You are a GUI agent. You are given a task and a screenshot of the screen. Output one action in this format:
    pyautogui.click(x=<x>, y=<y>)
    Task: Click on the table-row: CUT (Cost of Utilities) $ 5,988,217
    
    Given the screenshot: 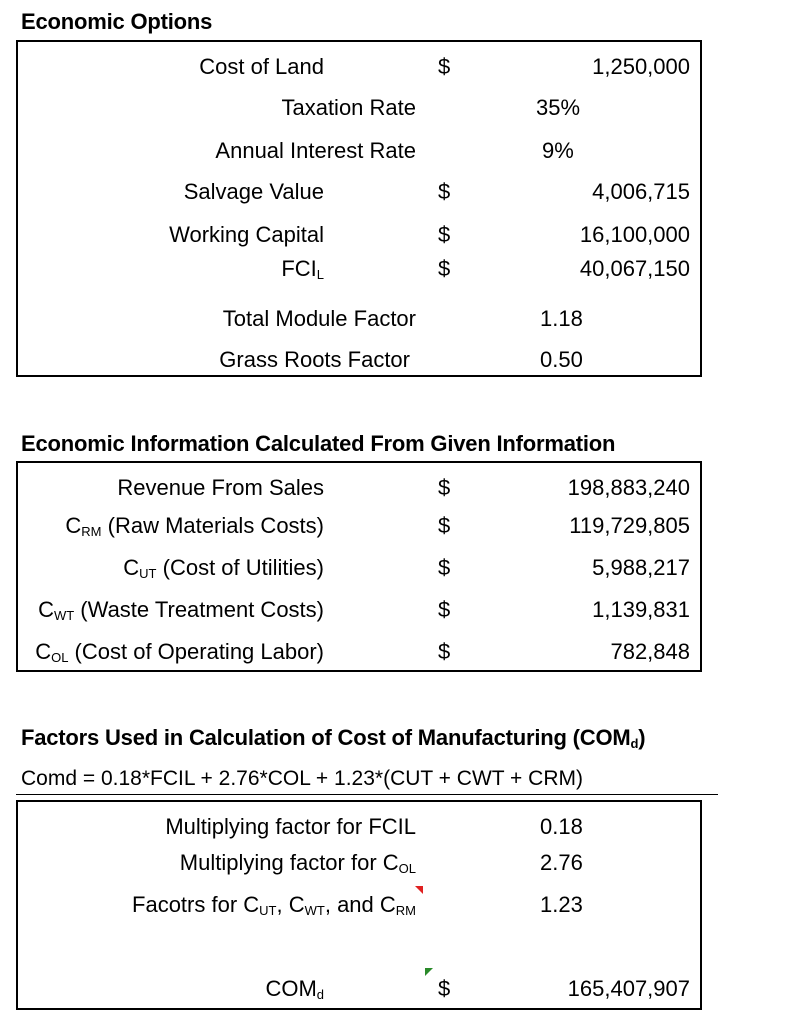 What is the action you would take?
    pyautogui.click(x=359, y=570)
    